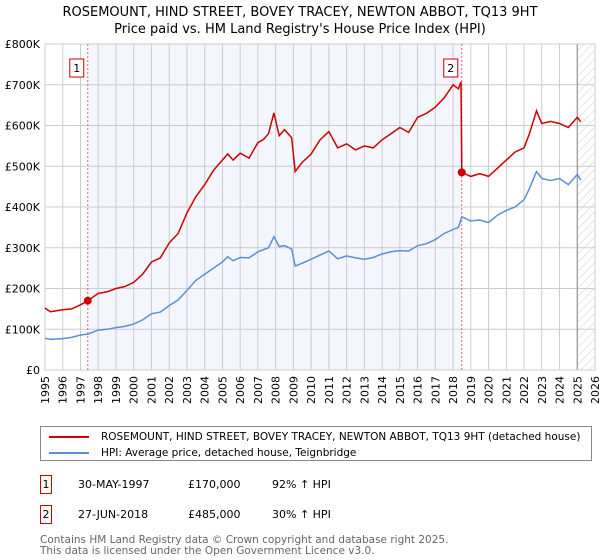 This screenshot has height=560, width=600. Describe the element at coordinates (134, 390) in the screenshot. I see `x-tick-label: 2000` at that location.